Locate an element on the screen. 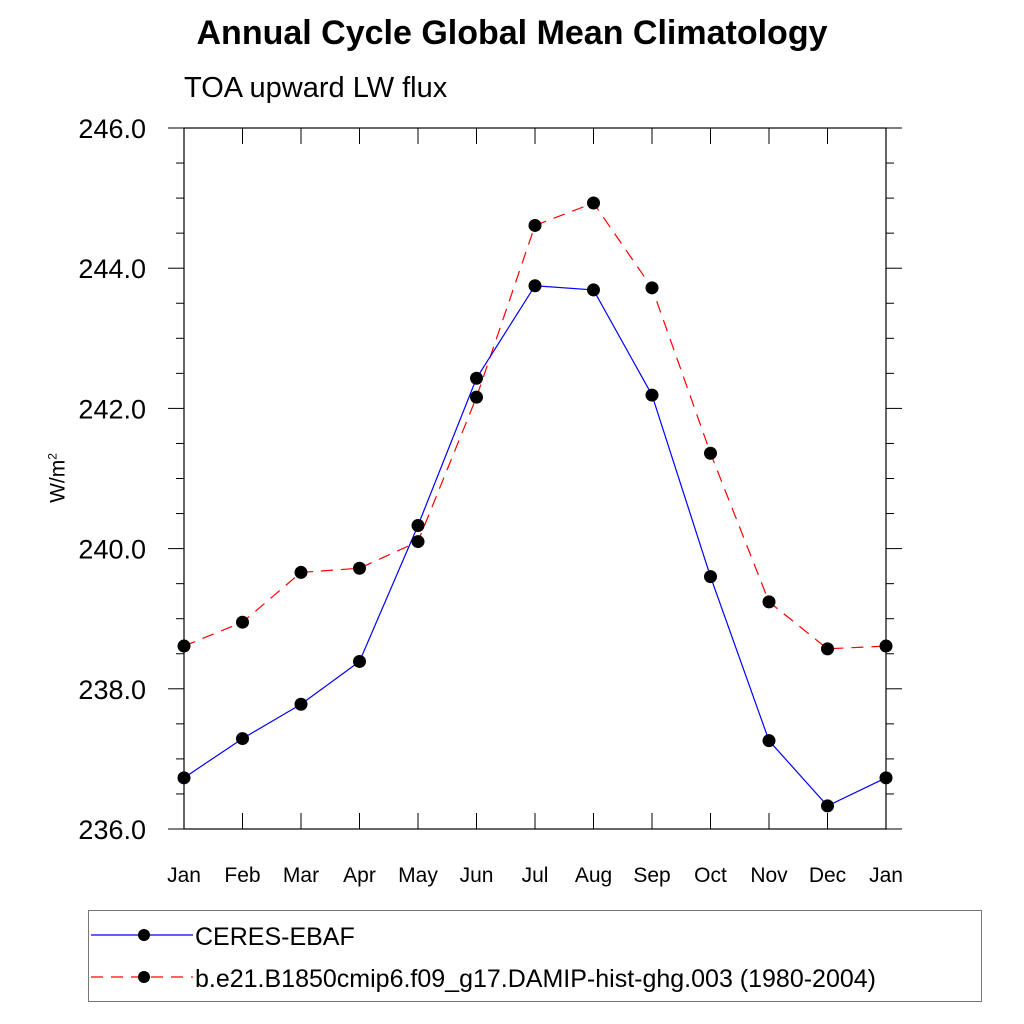 The height and width of the screenshot is (1024, 1024). y-tick-label: 236.0 is located at coordinates (112, 830).